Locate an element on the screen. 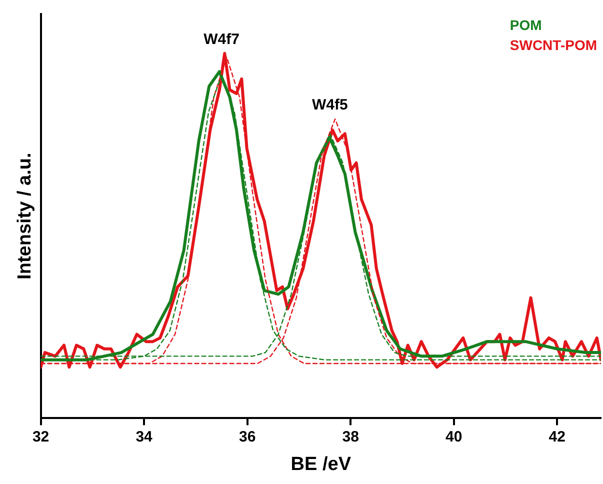 Image resolution: width=603 pixels, height=484 pixels. x-tick-label: 36 is located at coordinates (247, 437).